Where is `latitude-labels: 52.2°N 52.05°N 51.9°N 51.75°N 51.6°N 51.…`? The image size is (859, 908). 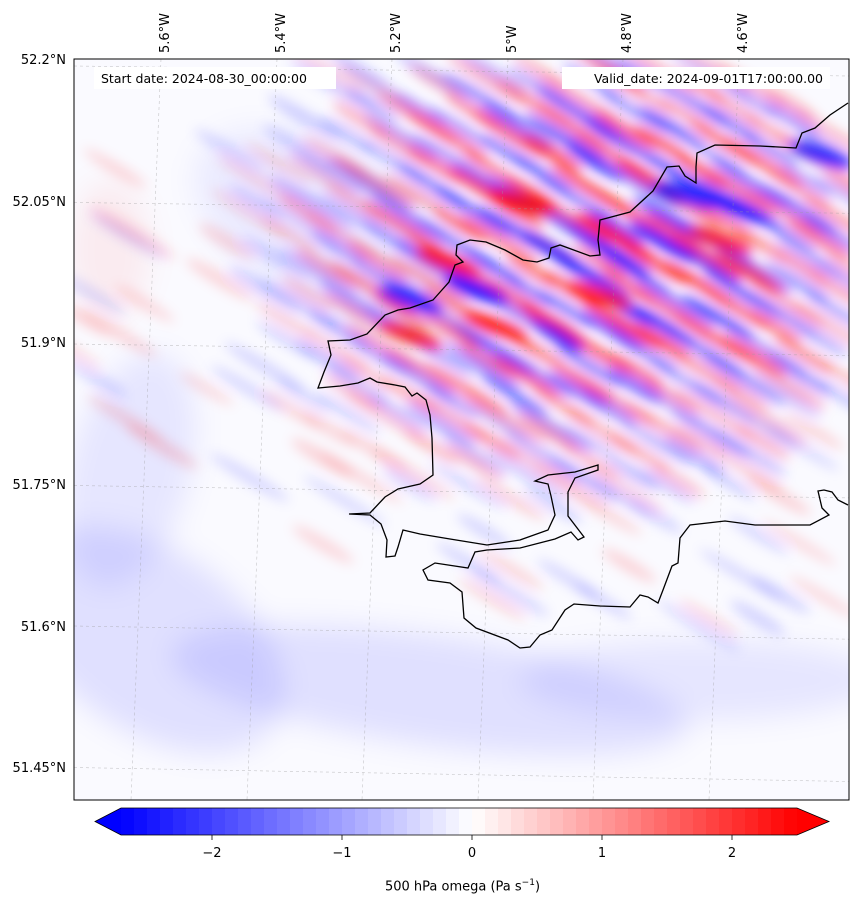 latitude-labels: 52.2°N 52.05°N 51.9°N 51.75°N 51.6°N 51.… is located at coordinates (39, 414).